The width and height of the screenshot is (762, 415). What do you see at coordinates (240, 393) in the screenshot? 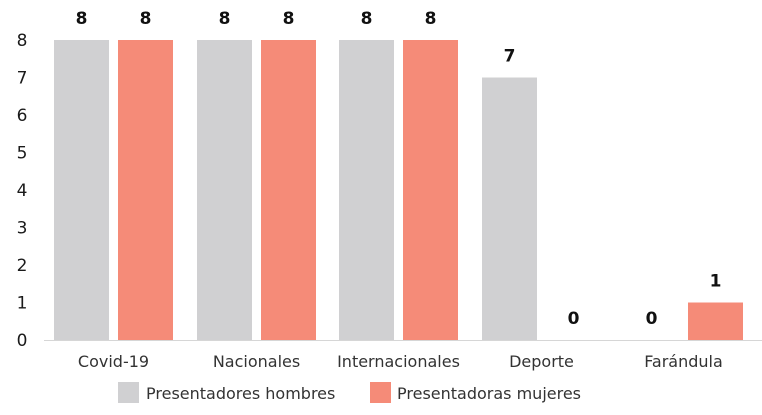
I see `legend-label: Presentadores hombres` at bounding box center [240, 393].